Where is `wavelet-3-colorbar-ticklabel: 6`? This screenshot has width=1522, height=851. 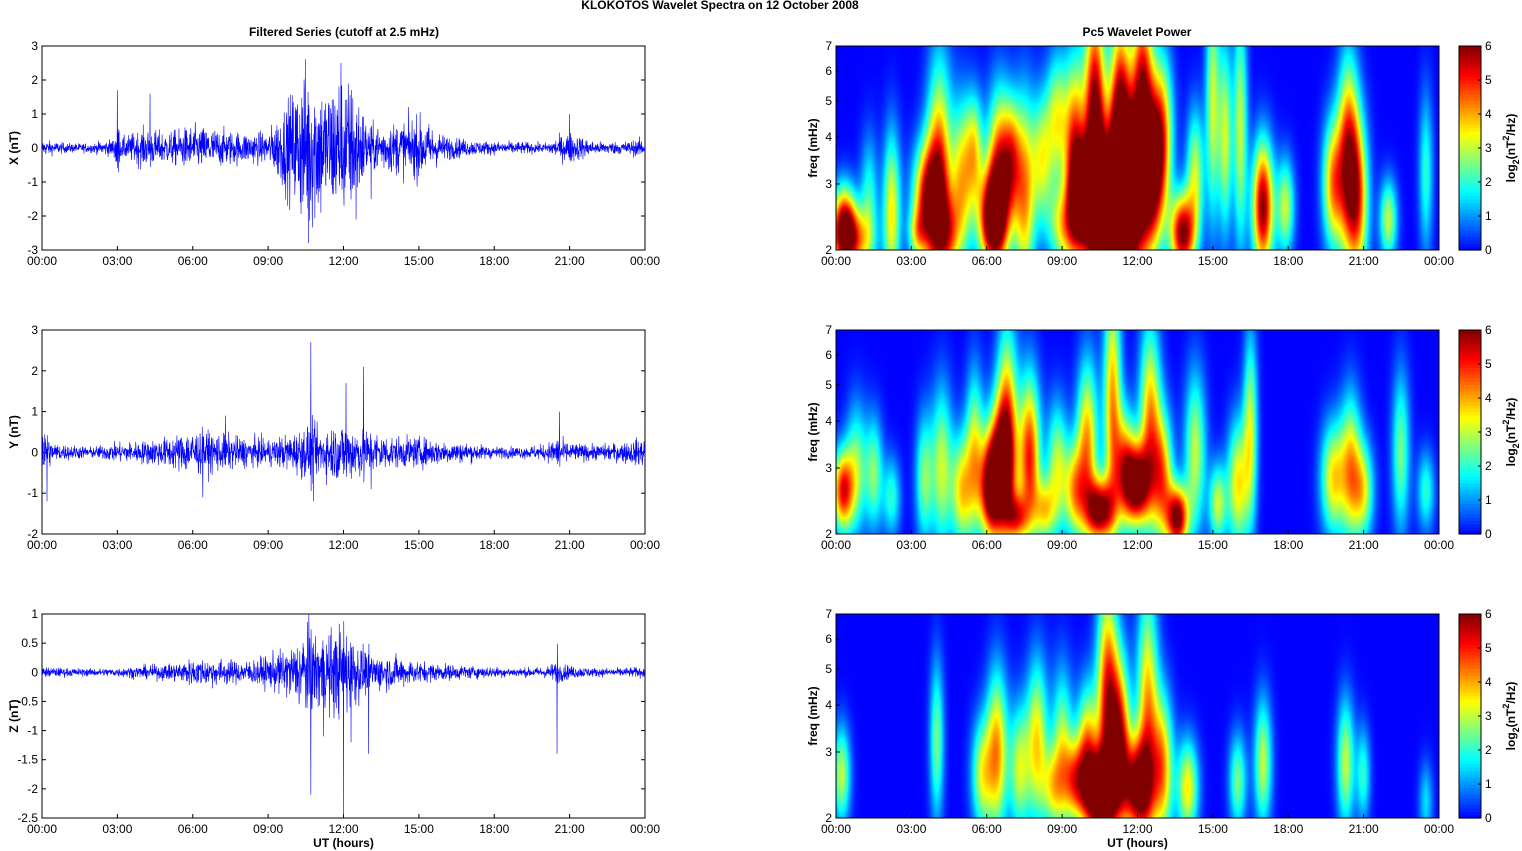
wavelet-3-colorbar-ticklabel: 6 is located at coordinates (1488, 614).